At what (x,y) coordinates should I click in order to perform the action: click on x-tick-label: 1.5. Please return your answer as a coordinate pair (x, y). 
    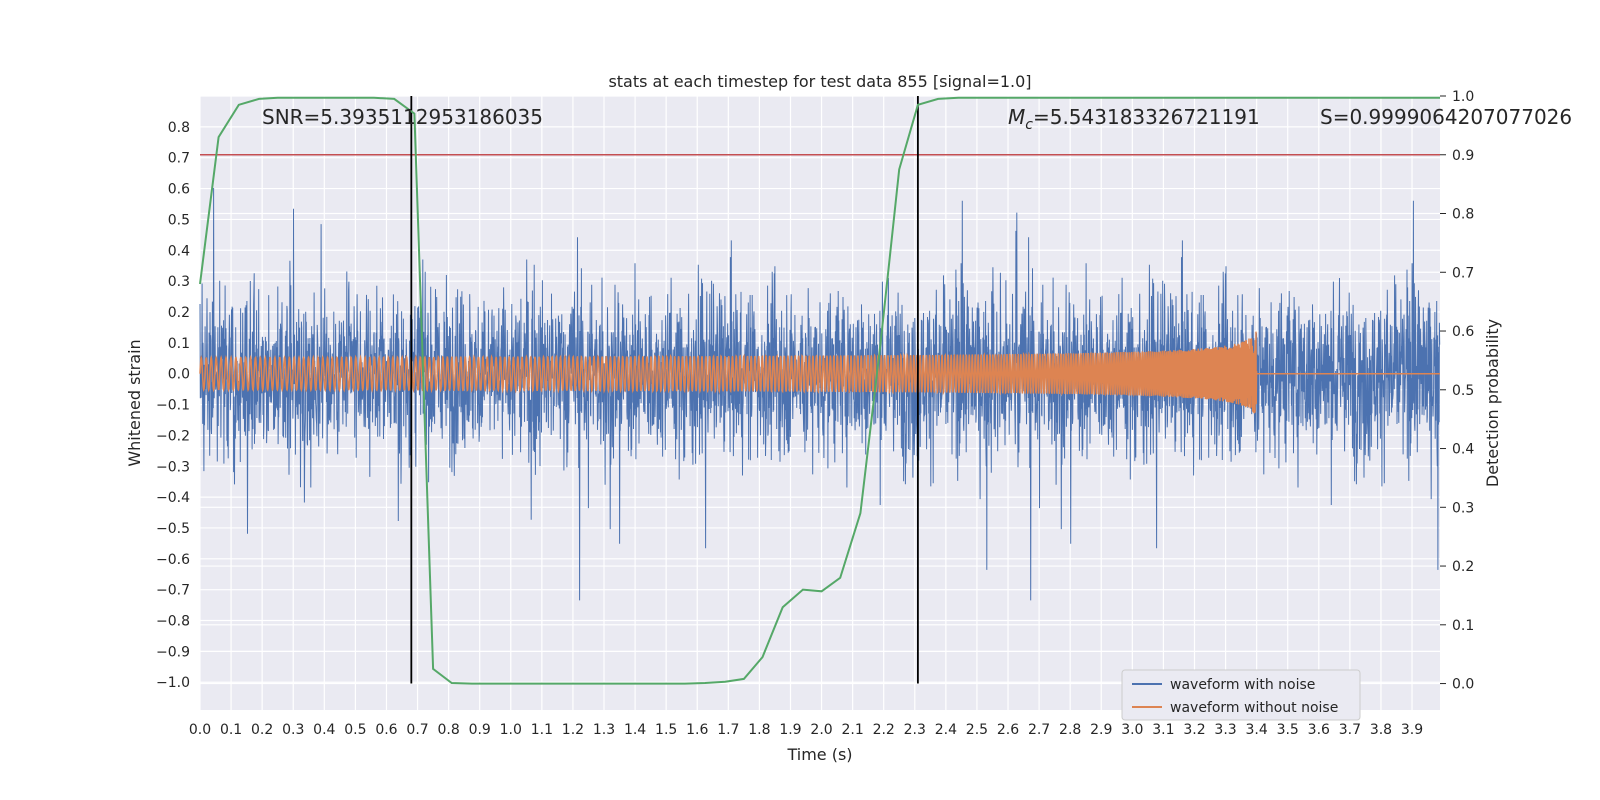
    Looking at the image, I should click on (666, 730).